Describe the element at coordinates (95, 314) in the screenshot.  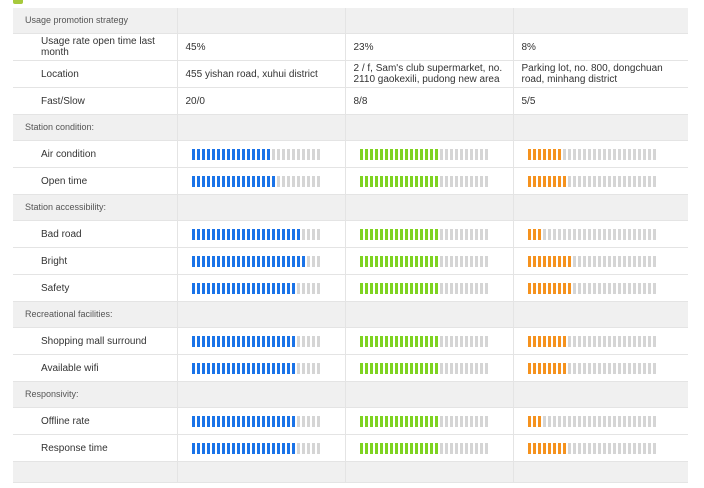
I see `section-title: Recreational facilities:` at that location.